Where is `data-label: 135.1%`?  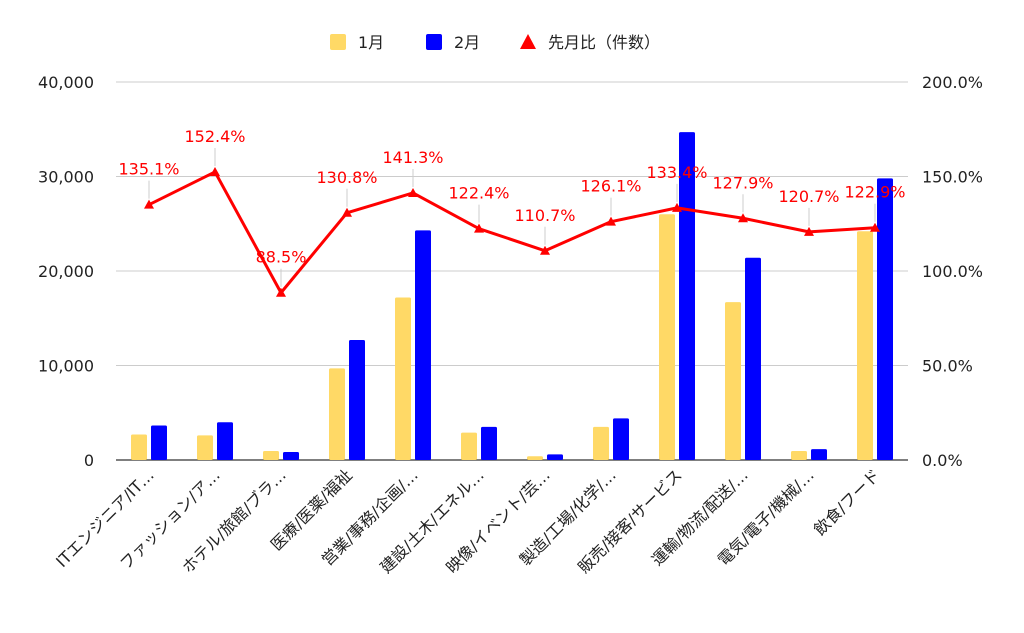 data-label: 135.1% is located at coordinates (148, 169).